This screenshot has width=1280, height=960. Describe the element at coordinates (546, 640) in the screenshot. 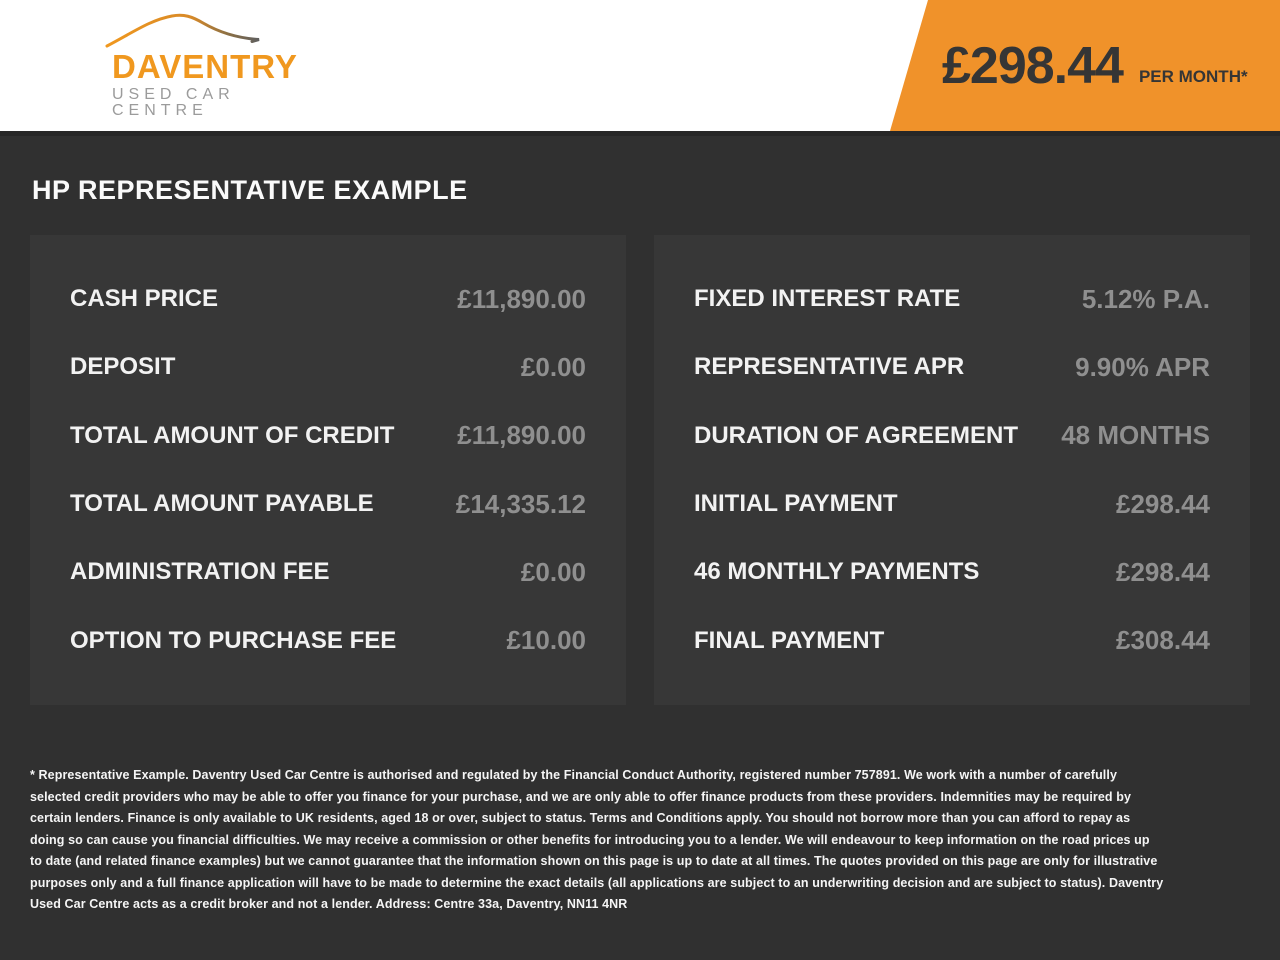

I see `row-value: £10.00` at that location.